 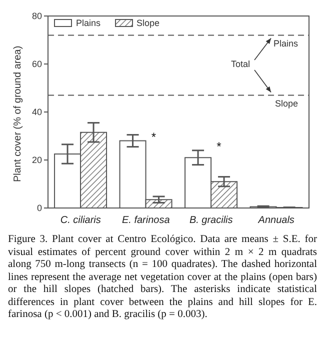 What do you see at coordinates (146, 220) in the screenshot?
I see `x-tick-label: E. farinosa` at bounding box center [146, 220].